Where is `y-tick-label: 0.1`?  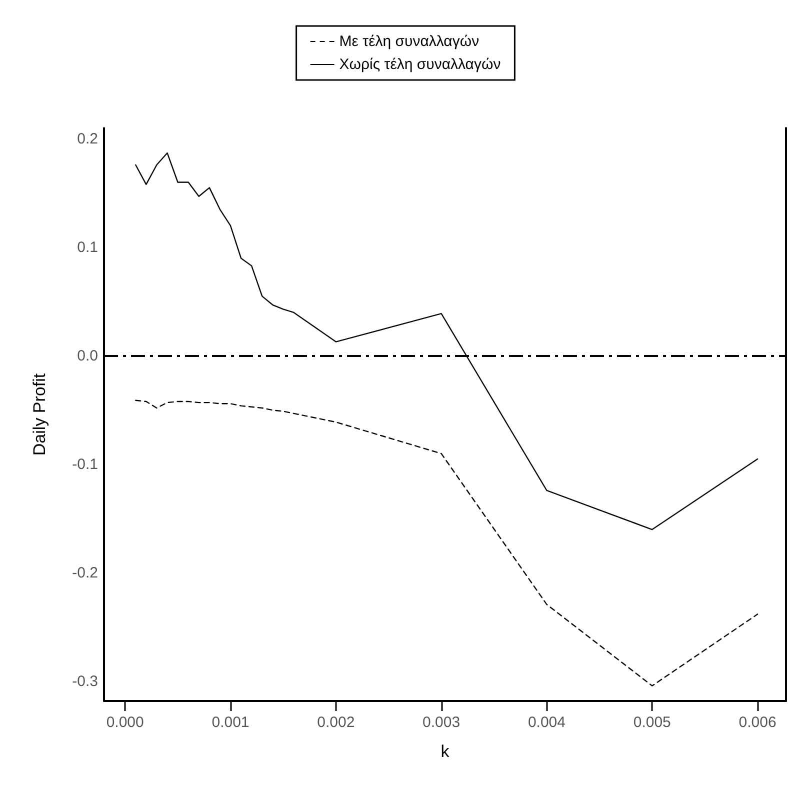 y-tick-label: 0.1 is located at coordinates (87, 247).